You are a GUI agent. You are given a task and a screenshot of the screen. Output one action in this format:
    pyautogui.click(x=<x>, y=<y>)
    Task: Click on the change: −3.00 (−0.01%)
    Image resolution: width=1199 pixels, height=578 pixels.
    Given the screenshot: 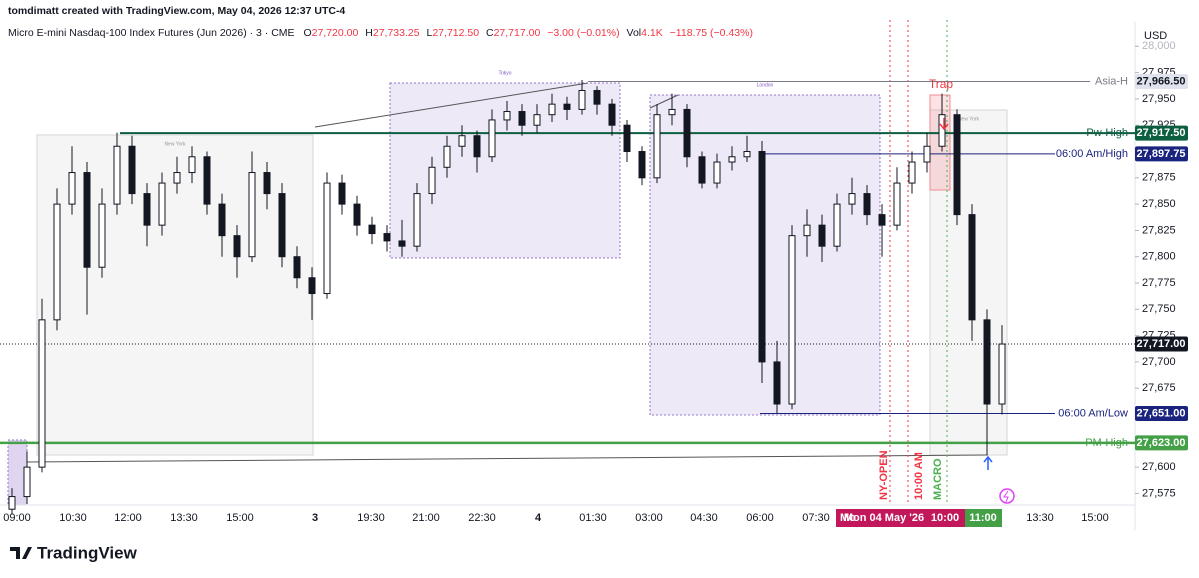 What is the action you would take?
    pyautogui.click(x=583, y=33)
    